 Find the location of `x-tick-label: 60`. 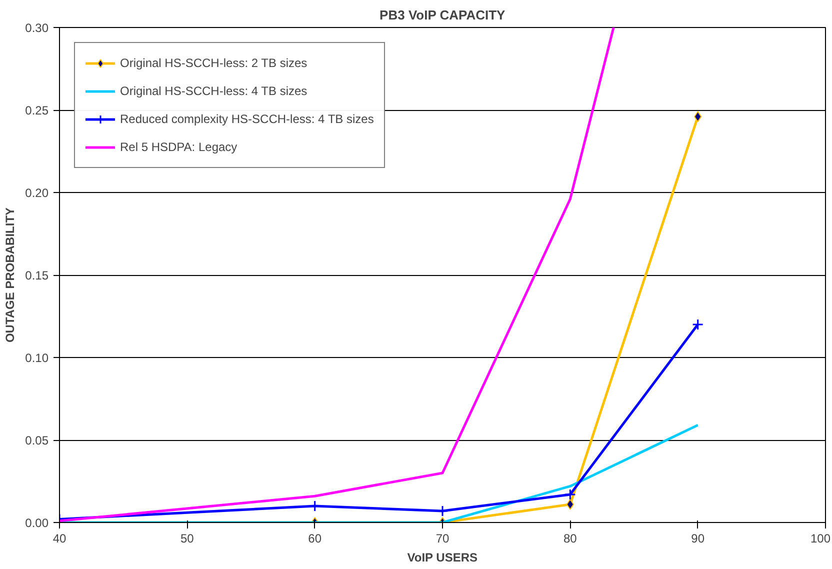

x-tick-label: 60 is located at coordinates (315, 539).